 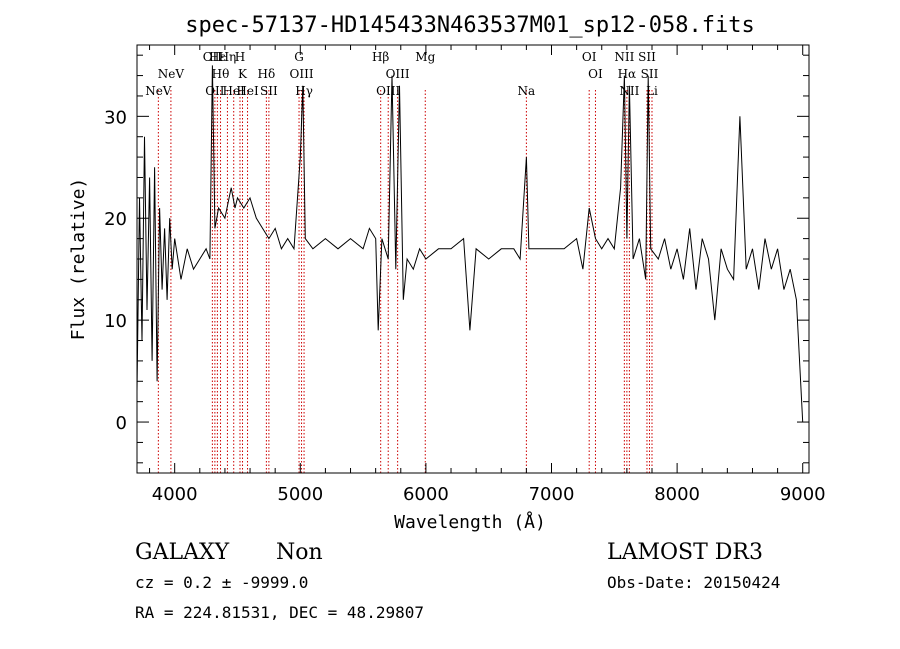 I want to click on y-axis-label: Flux (relative), so click(x=78, y=259).